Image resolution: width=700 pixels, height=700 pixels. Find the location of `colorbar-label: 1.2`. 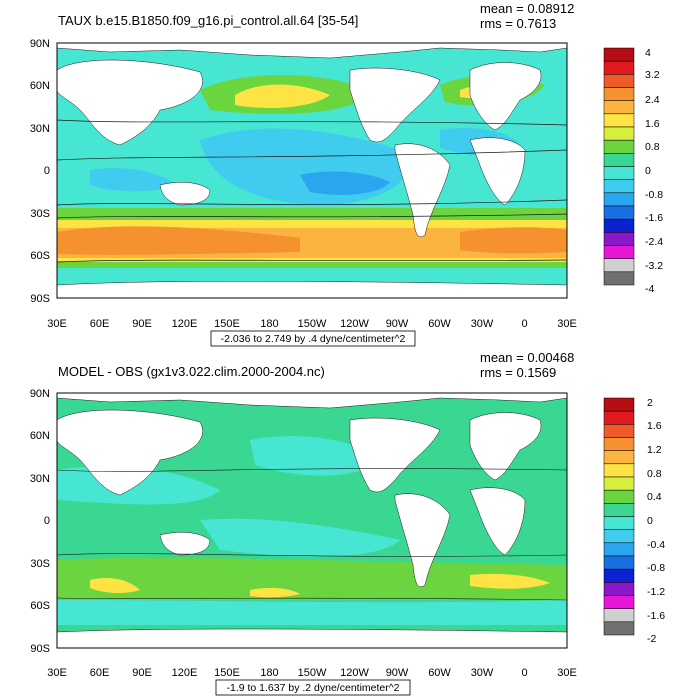

colorbar-label: 1.2 is located at coordinates (654, 450).